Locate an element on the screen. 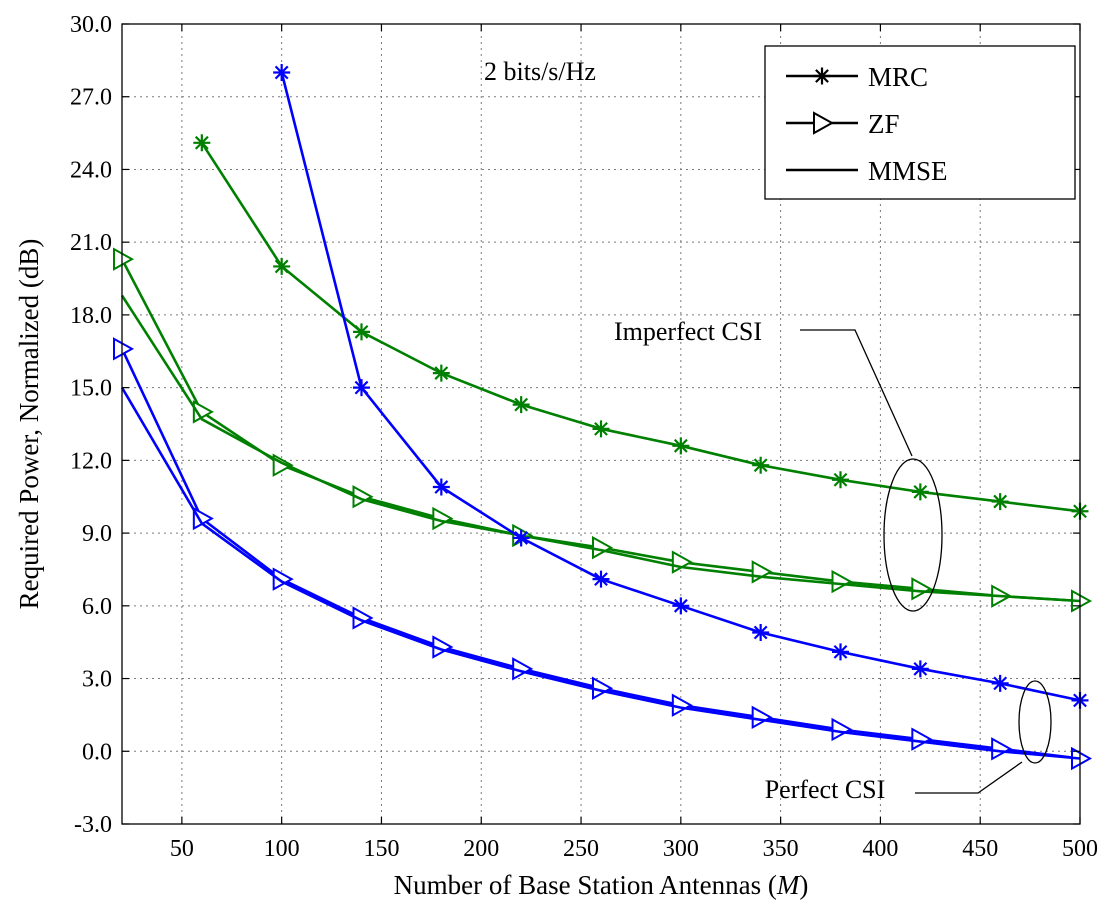 The width and height of the screenshot is (1110, 916). x-axis-label-variable: M is located at coordinates (788, 885).